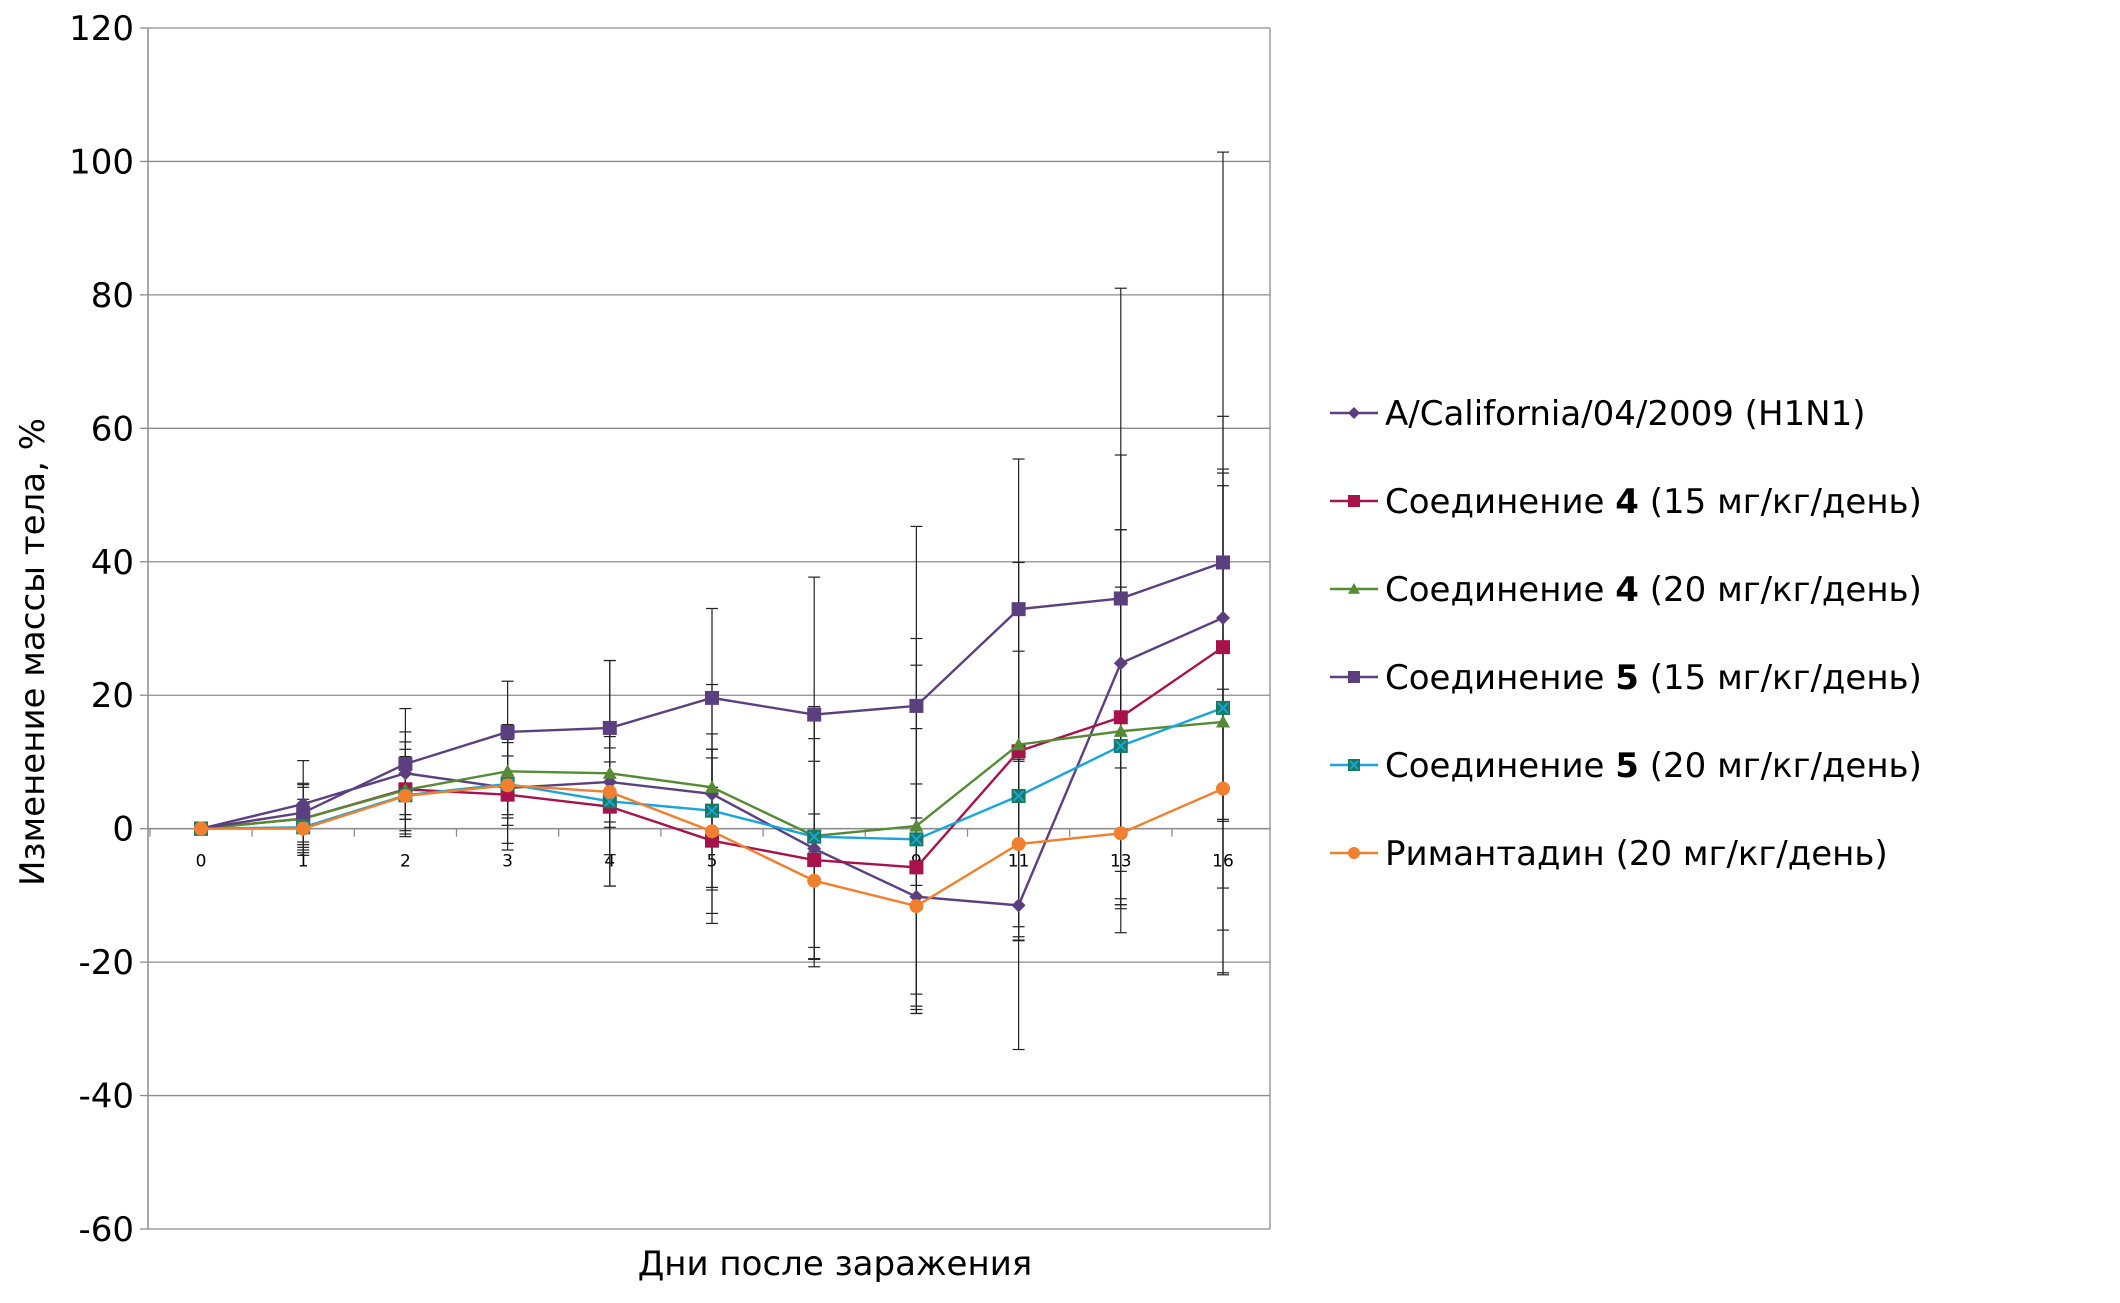  I want to click on y-tick-label: 0, so click(123, 830).